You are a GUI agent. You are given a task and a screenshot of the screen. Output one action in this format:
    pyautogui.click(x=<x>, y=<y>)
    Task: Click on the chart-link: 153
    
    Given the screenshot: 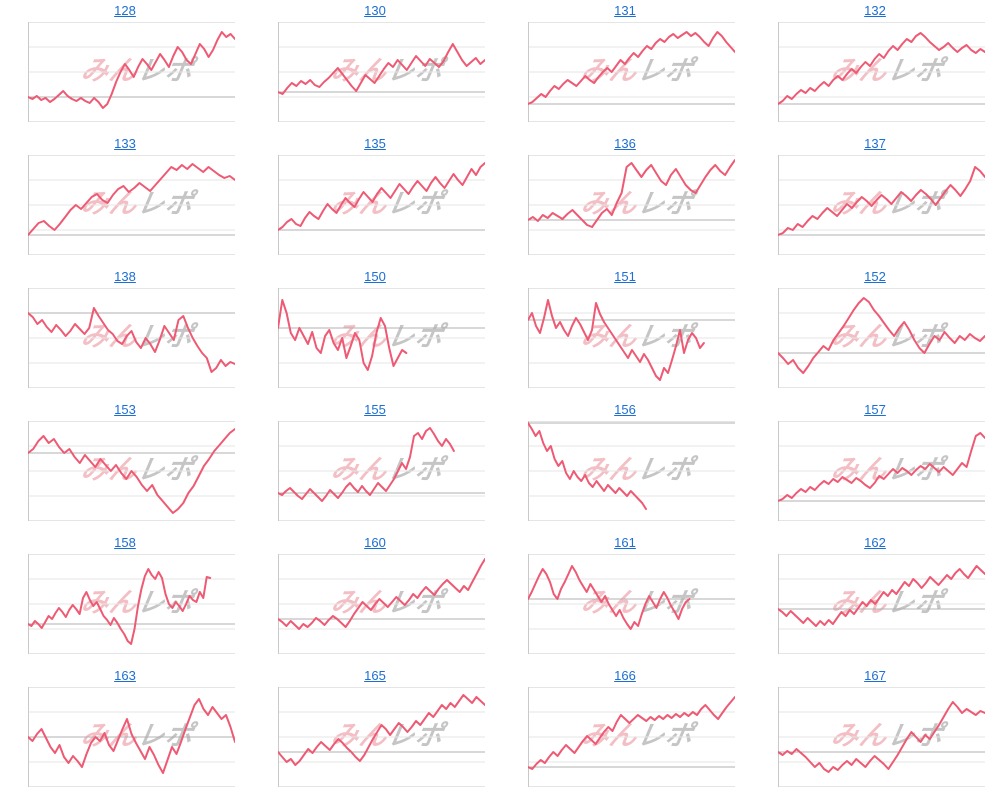 What is the action you would take?
    pyautogui.click(x=125, y=409)
    